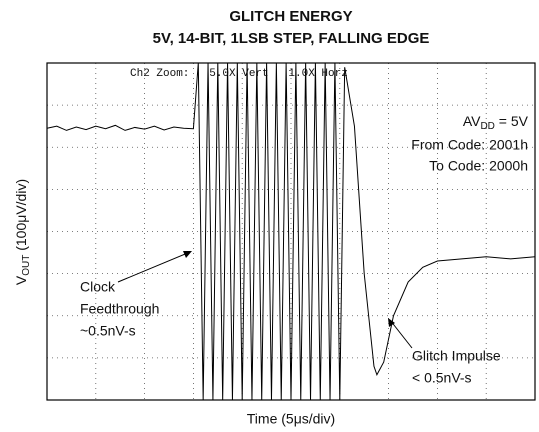  I want to click on annotation-glitch: Glitch Impulse, so click(456, 356).